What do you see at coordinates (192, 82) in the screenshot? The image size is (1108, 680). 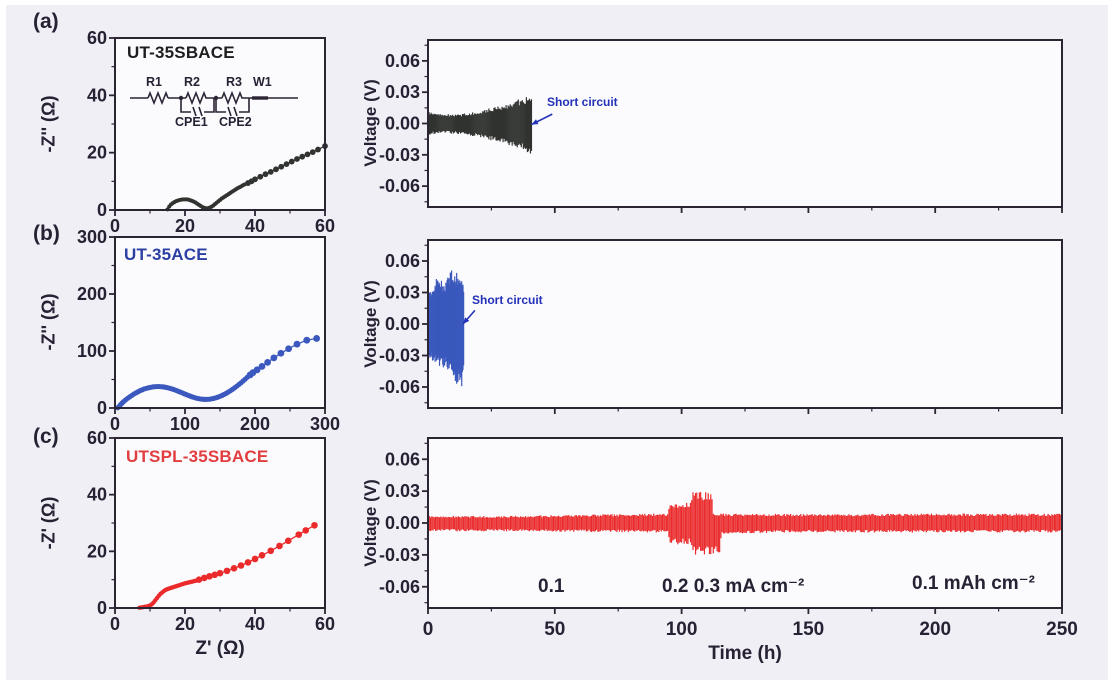 I see `circuit-label-r2: R2` at bounding box center [192, 82].